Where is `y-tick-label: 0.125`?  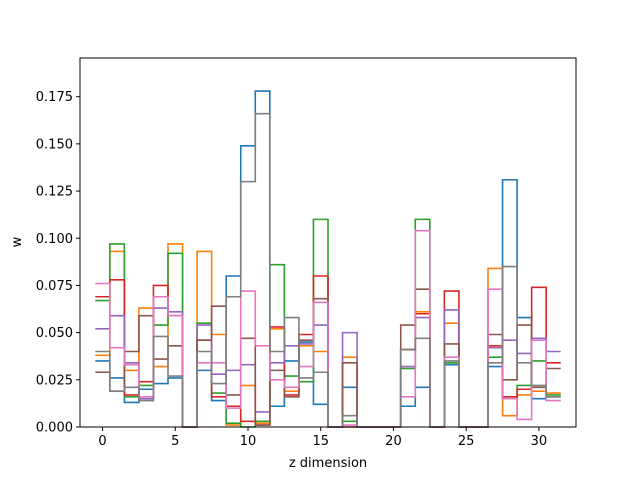 y-tick-label: 0.125 is located at coordinates (54, 192).